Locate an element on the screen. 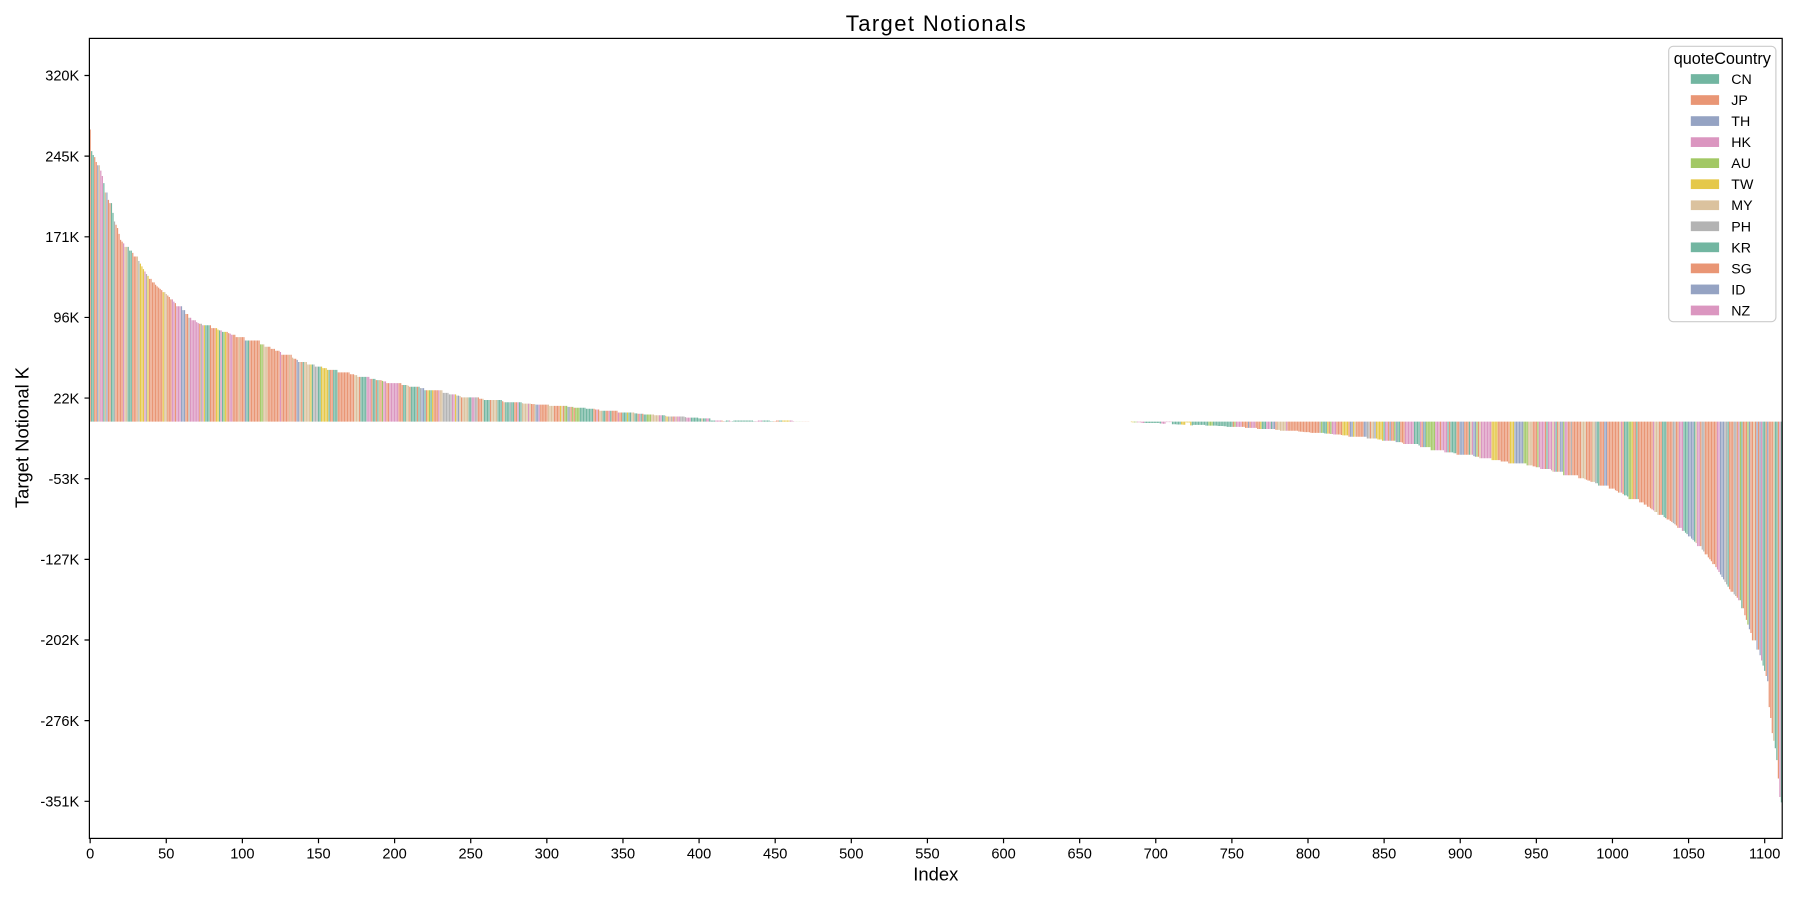 The image size is (1800, 905). svg-text: NZ is located at coordinates (1740, 311).